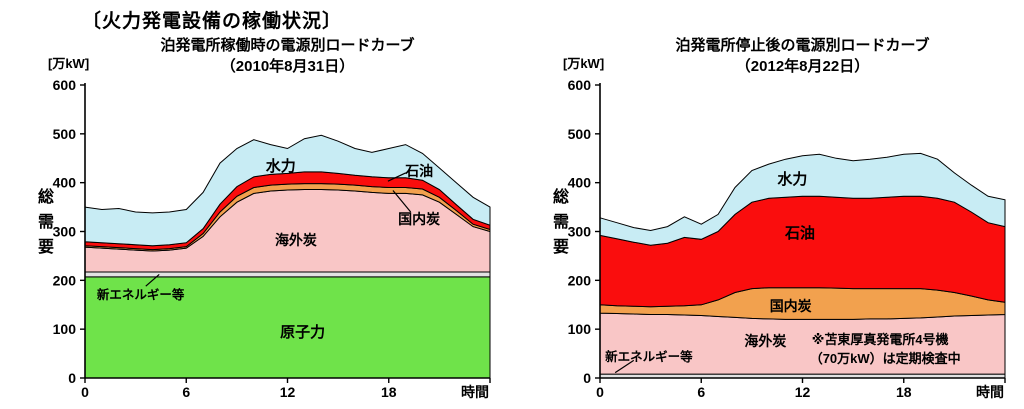  I want to click on annotation-label: 原子力, so click(302, 332).